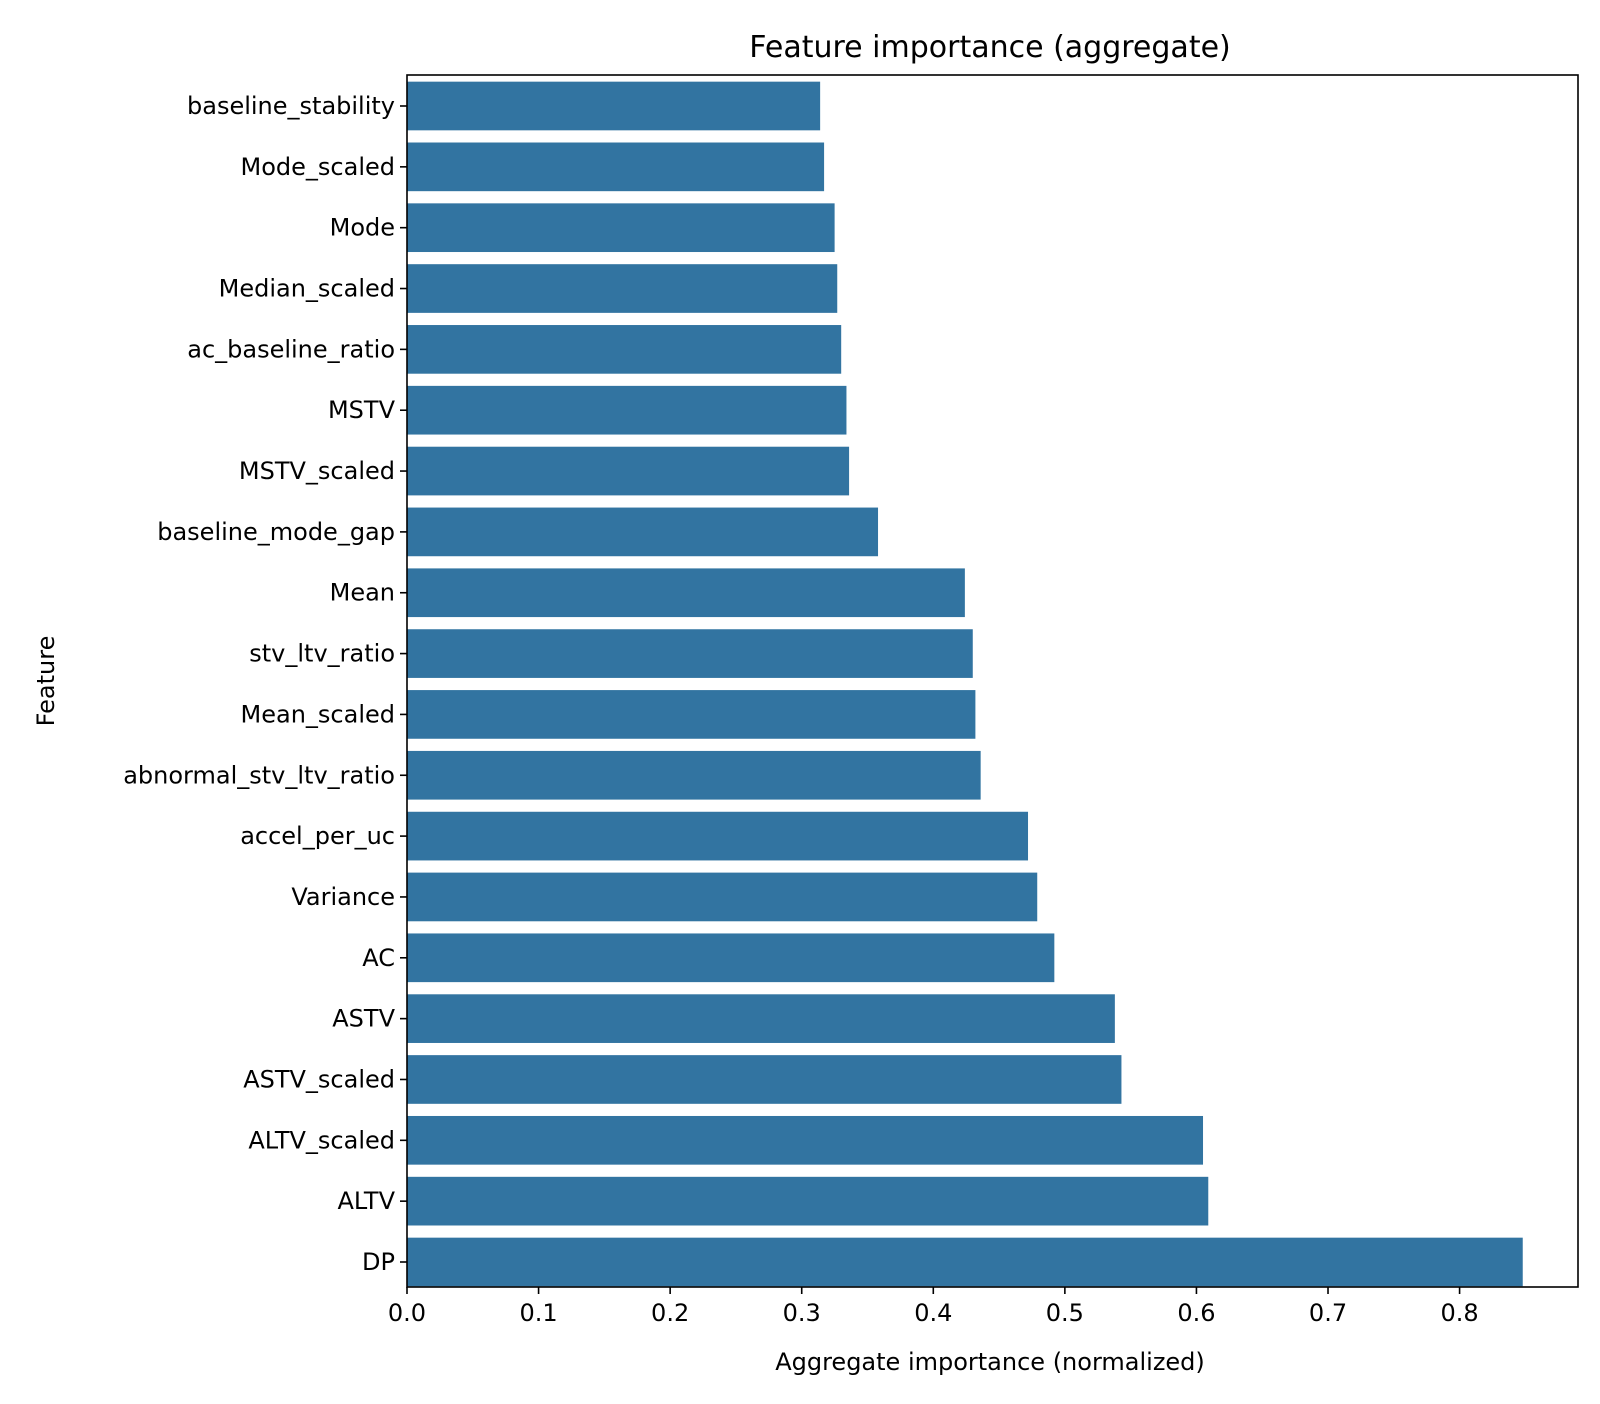 This screenshot has width=1600, height=1404. Describe the element at coordinates (318, 167) in the screenshot. I see `y-tick-label: Mode_scaled` at that location.